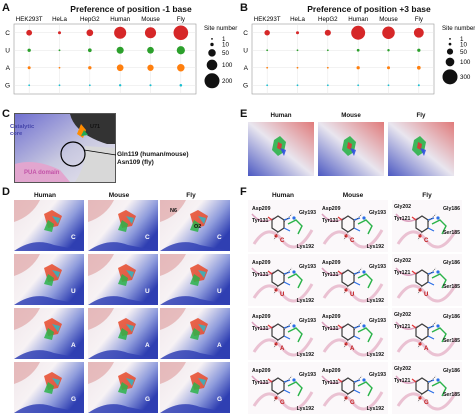 This screenshot has height=420, width=475. What do you see at coordinates (419, 19) in the screenshot?
I see `chart-b-xtick: Fly` at bounding box center [419, 19].